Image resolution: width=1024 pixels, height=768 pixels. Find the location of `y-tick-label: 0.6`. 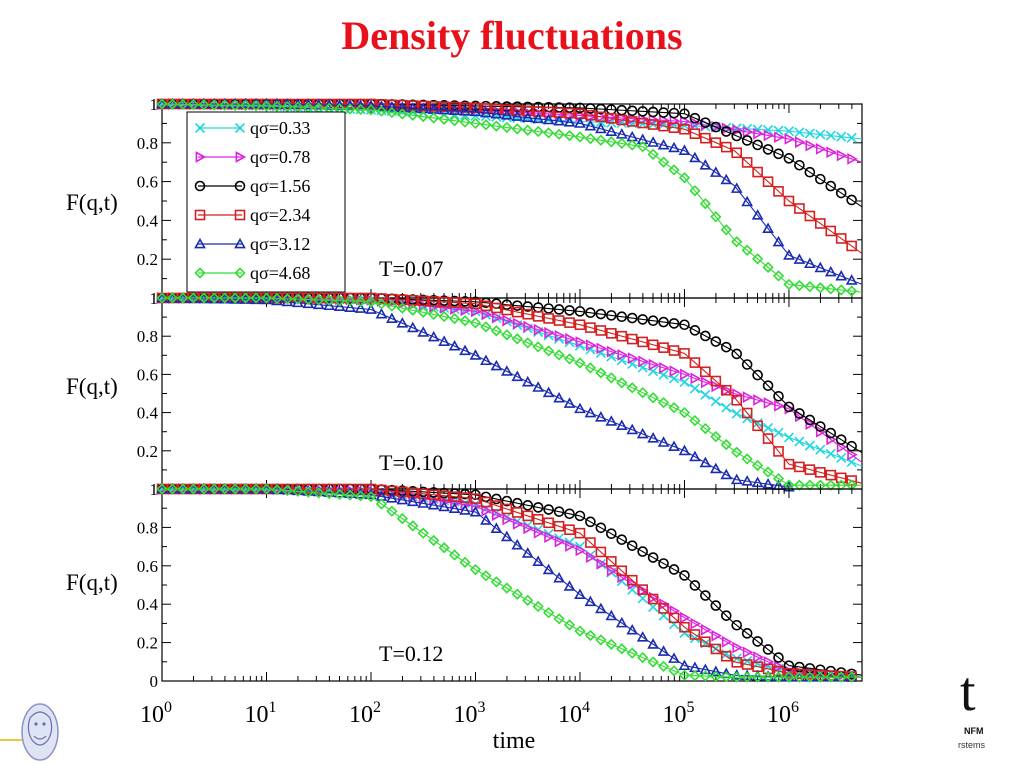

y-tick-label: 0.6 is located at coordinates (147, 182).